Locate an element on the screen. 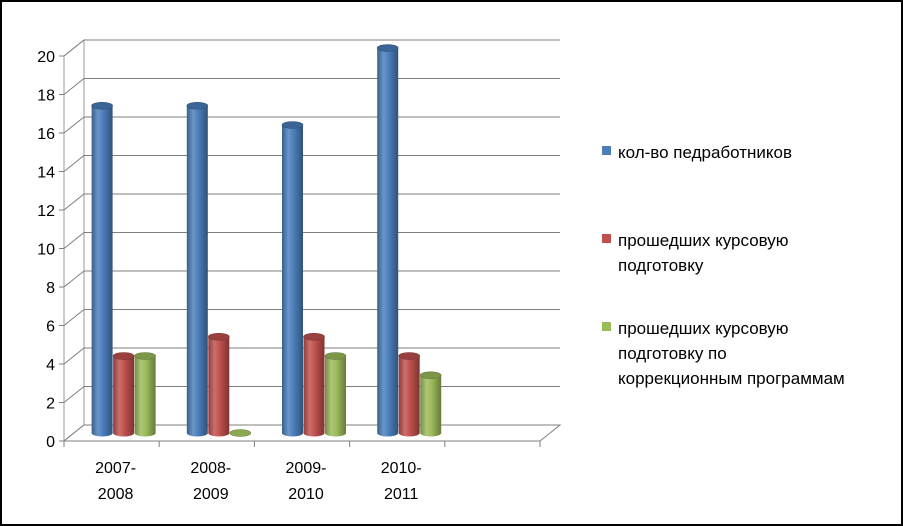 Image resolution: width=903 pixels, height=526 pixels. x-category-label: 2009- is located at coordinates (306, 468).